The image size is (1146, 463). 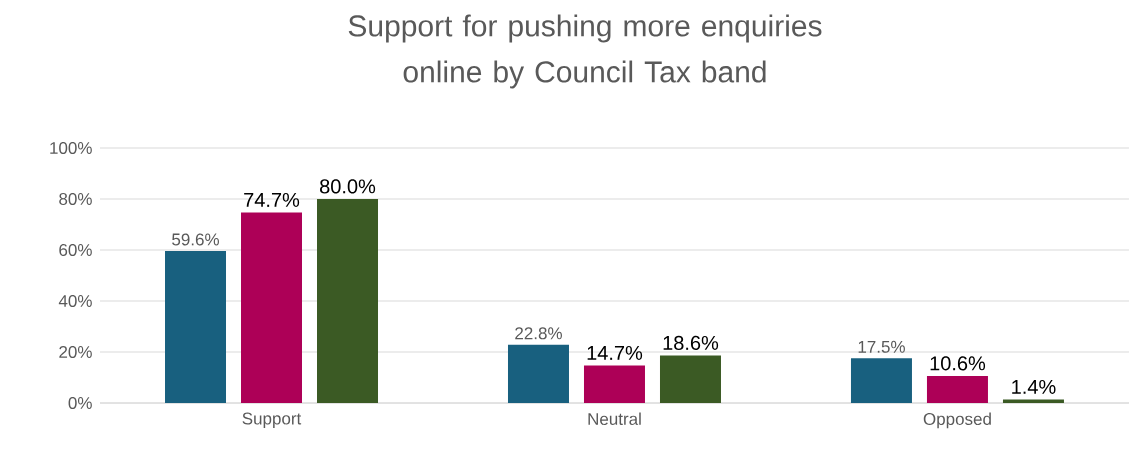 I want to click on y-tick-label: 80%, so click(x=75, y=199).